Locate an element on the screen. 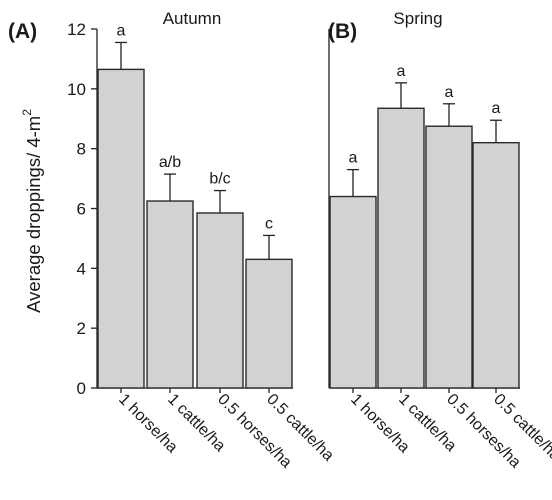  significance-letter-a-2: a/b is located at coordinates (170, 162).